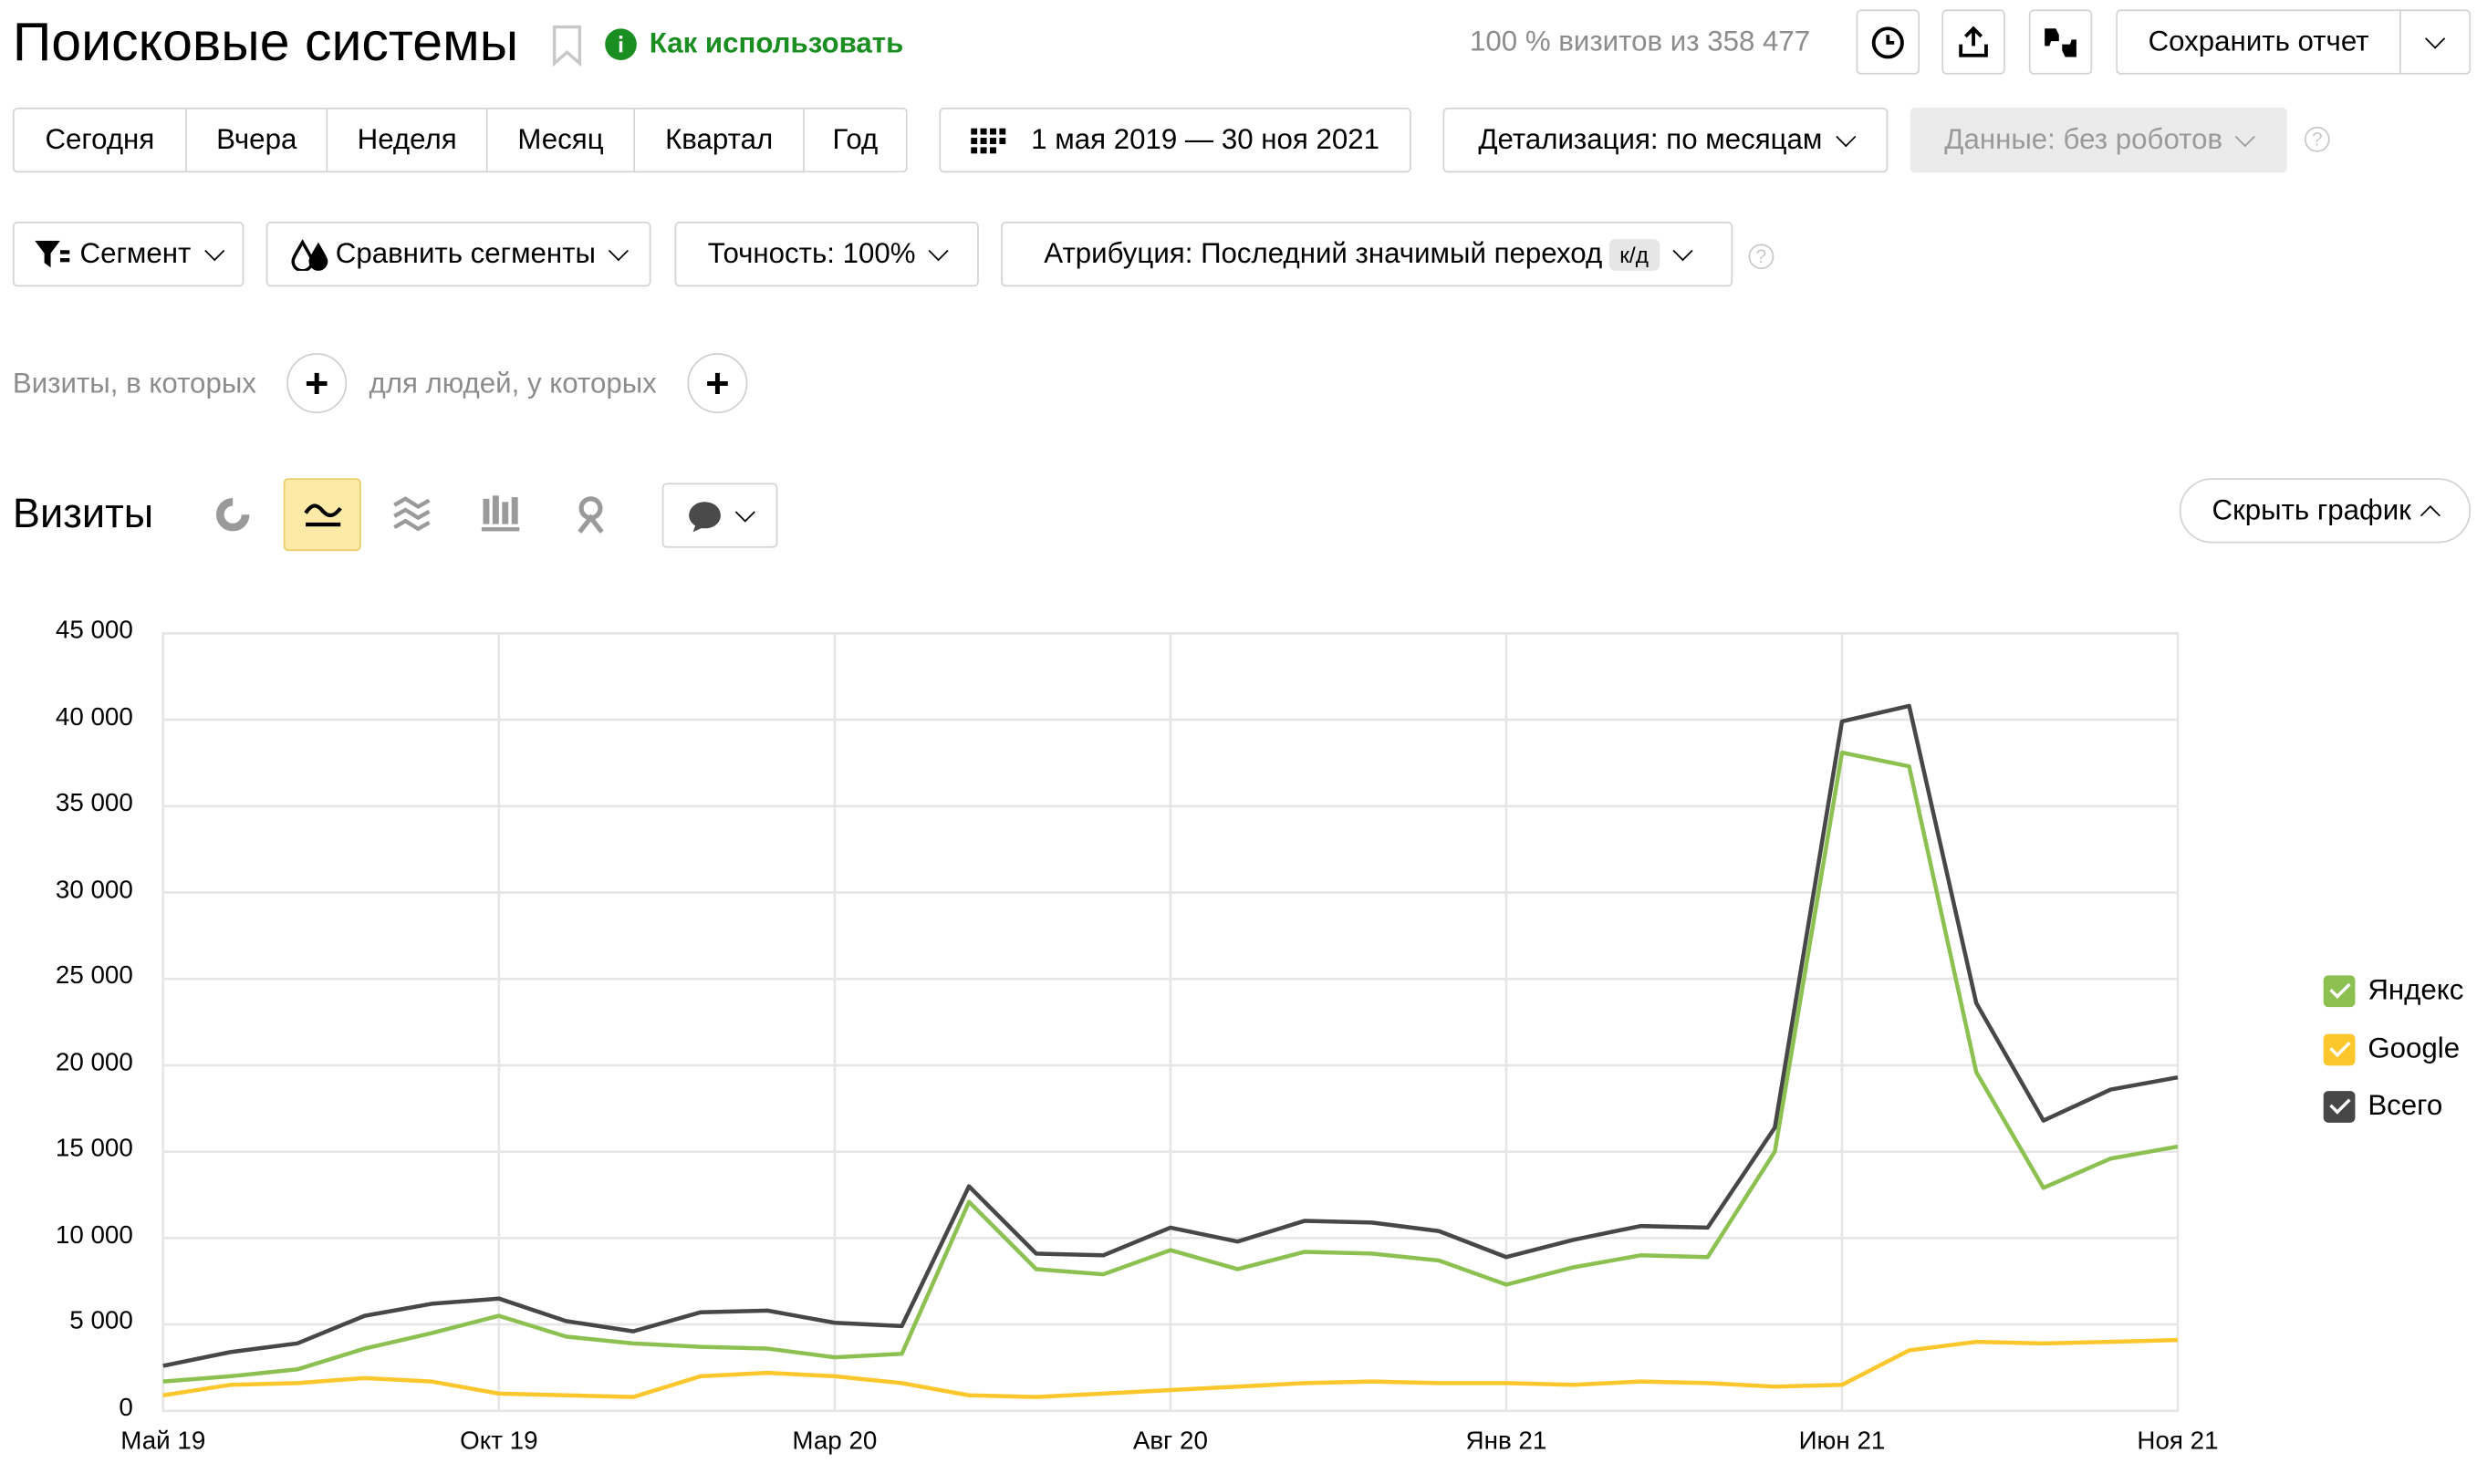 The width and height of the screenshot is (2477, 1484). What do you see at coordinates (53, 254) in the screenshot?
I see `filter-icon` at bounding box center [53, 254].